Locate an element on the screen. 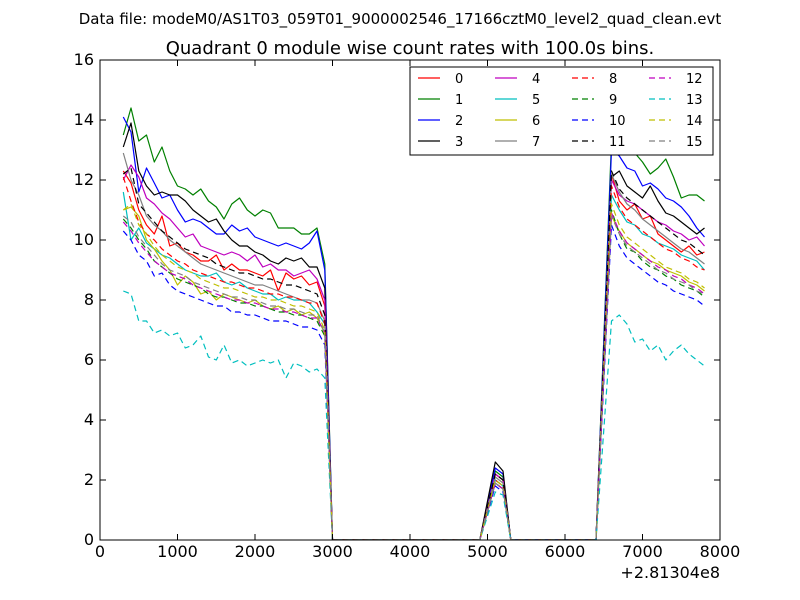 Image resolution: width=800 pixels, height=600 pixels. legend-label-0: 0 is located at coordinates (459, 79).